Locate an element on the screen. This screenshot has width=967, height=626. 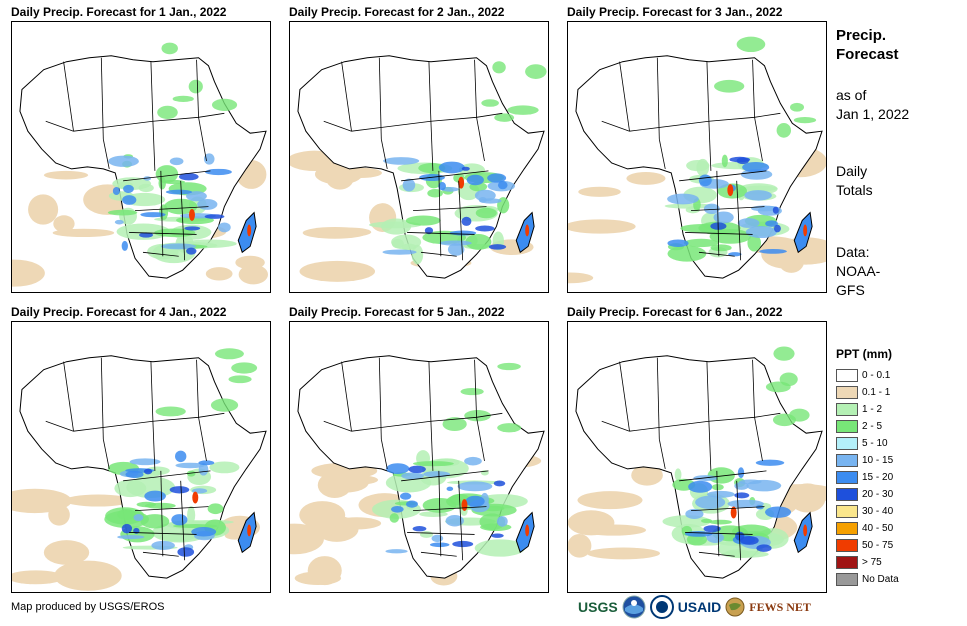
legend-label: 0 - 0.1 is located at coordinates (876, 375).